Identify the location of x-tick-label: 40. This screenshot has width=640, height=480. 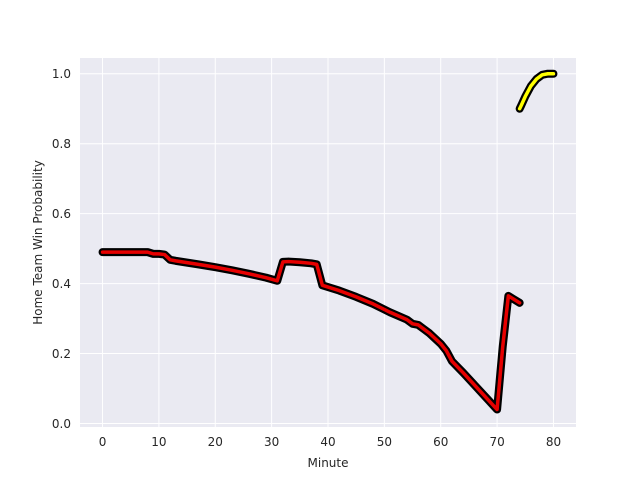
(327, 442).